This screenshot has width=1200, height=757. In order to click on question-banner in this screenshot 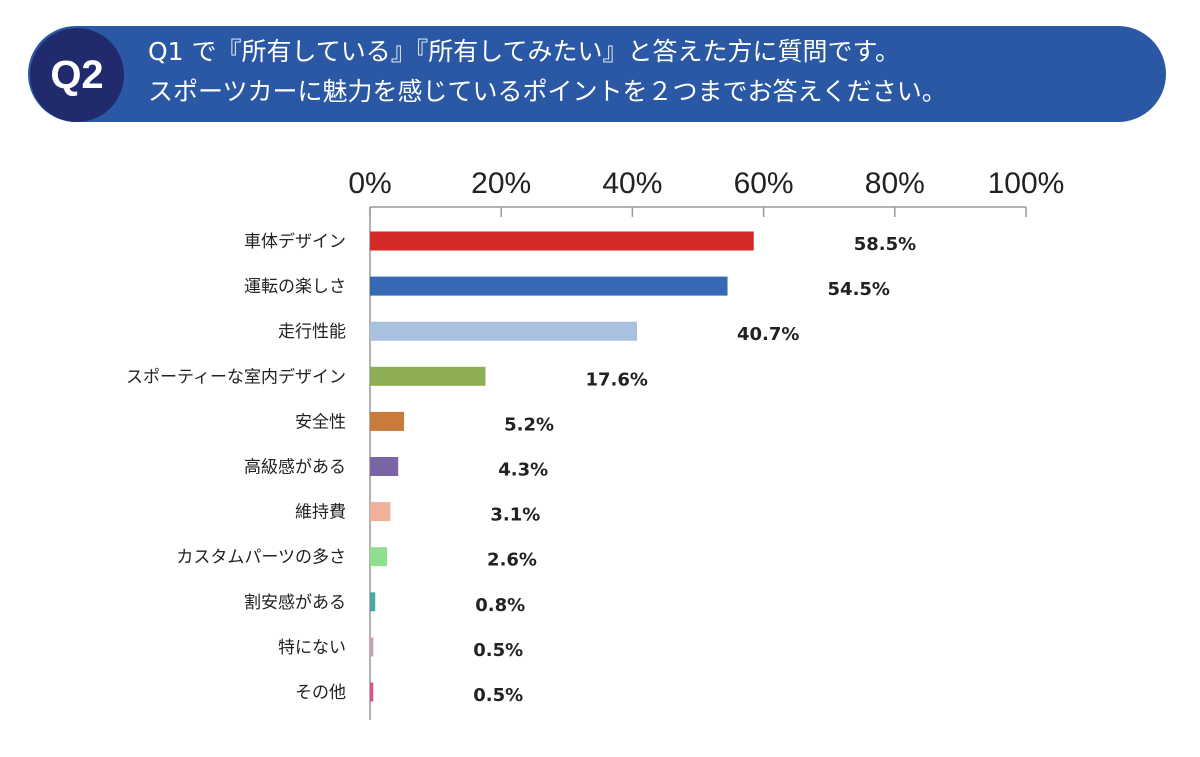, I will do `click(597, 74)`.